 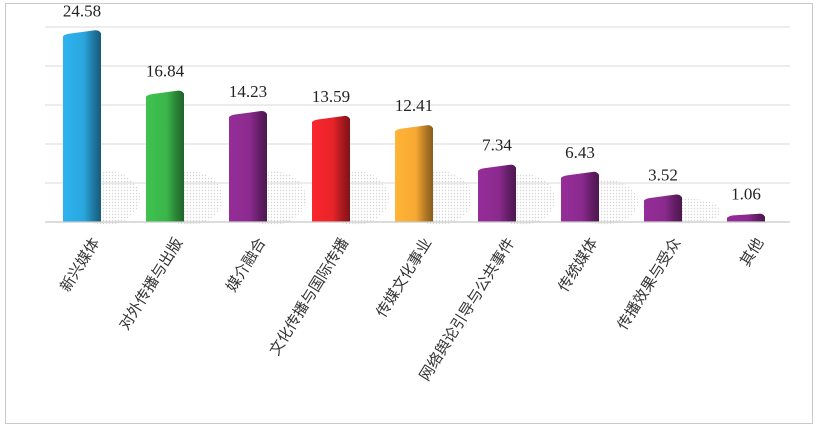 What do you see at coordinates (467, 309) in the screenshot?
I see `category-label: 网络舆论引导与公共事件` at bounding box center [467, 309].